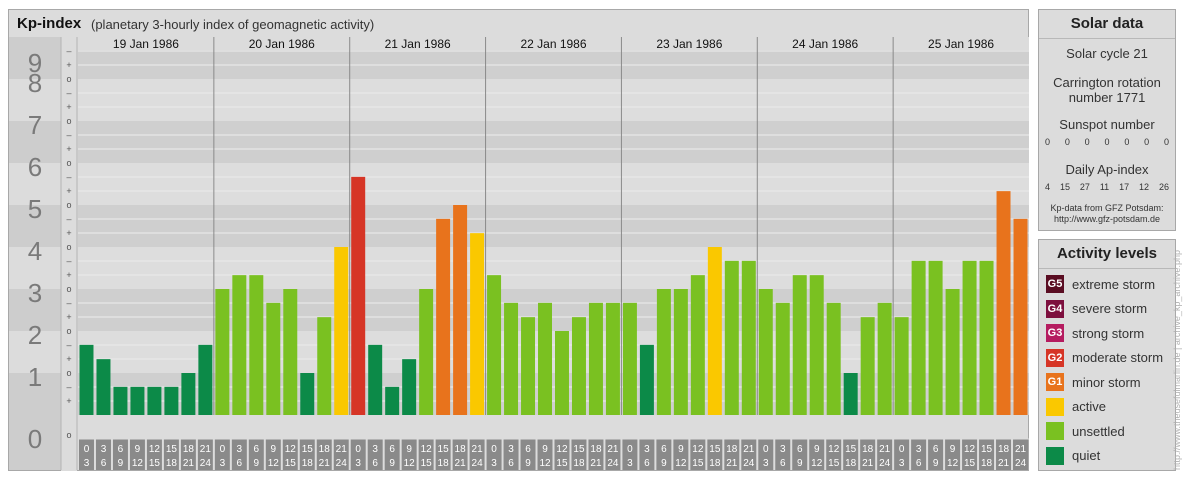 The width and height of the screenshot is (1184, 480). What do you see at coordinates (1089, 406) in the screenshot?
I see `legend-label: active` at bounding box center [1089, 406].